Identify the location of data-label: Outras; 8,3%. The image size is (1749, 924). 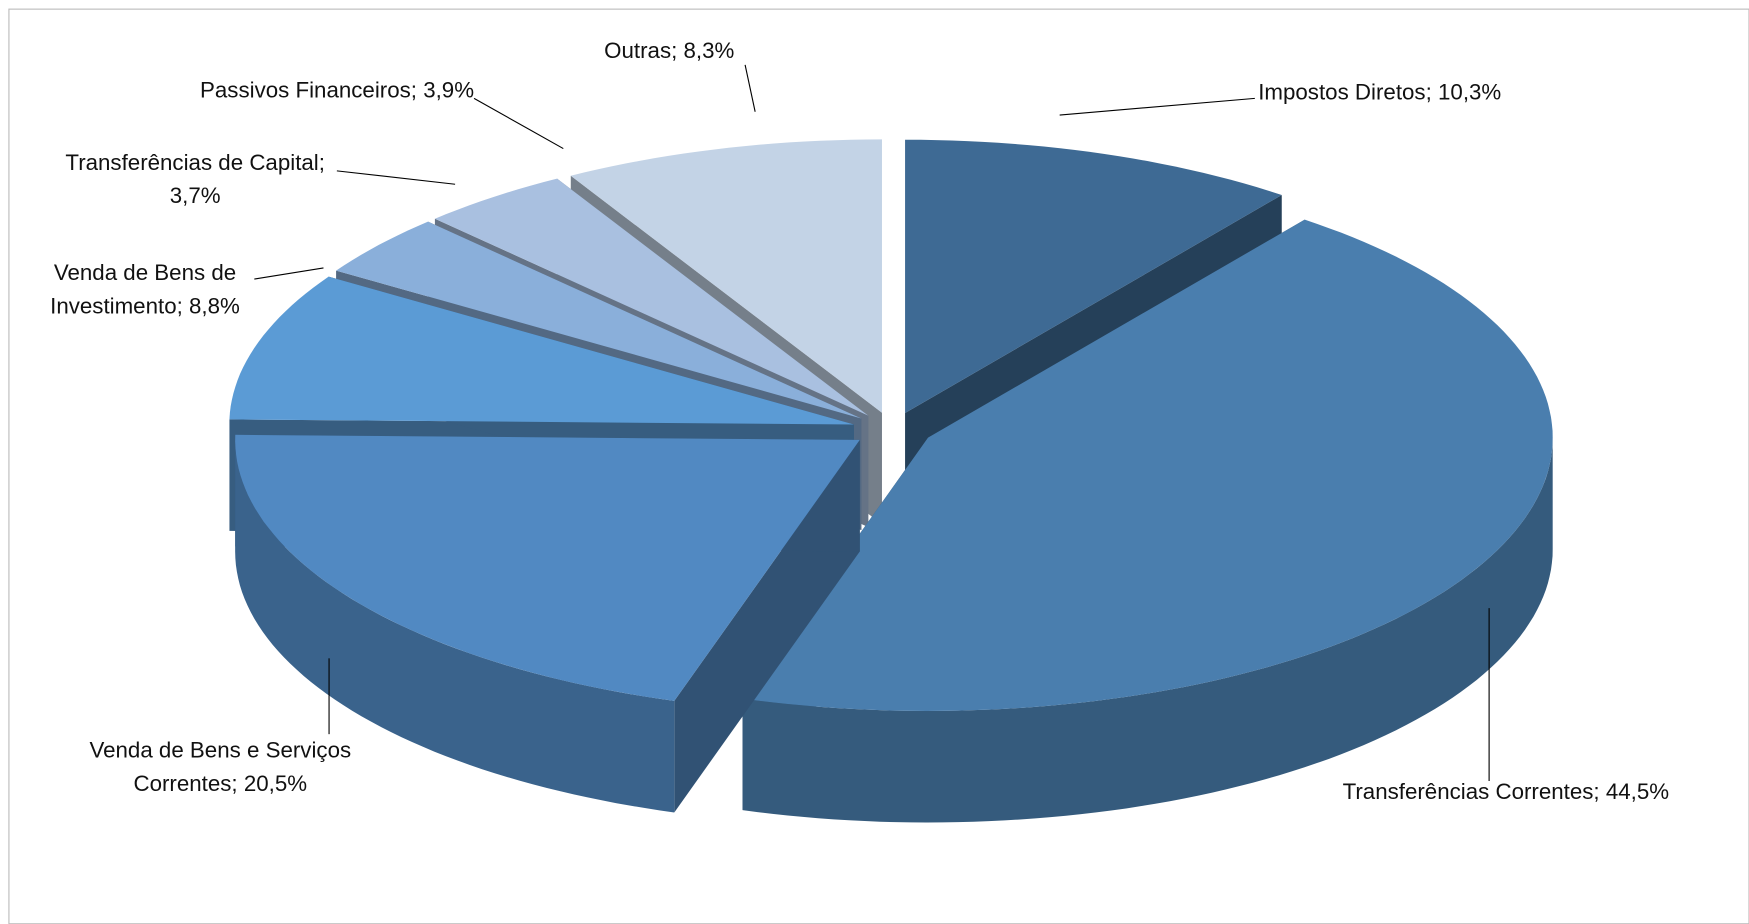
(669, 51).